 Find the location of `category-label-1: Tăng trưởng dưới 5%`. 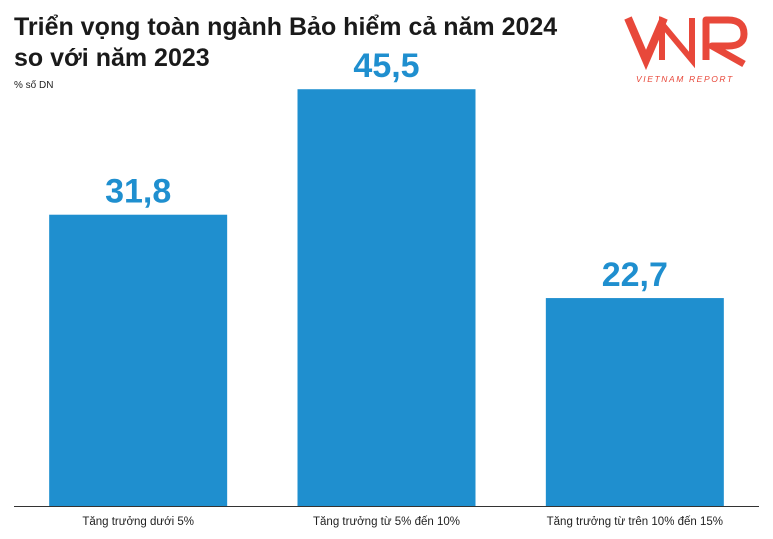

category-label-1: Tăng trưởng dưới 5% is located at coordinates (138, 522).